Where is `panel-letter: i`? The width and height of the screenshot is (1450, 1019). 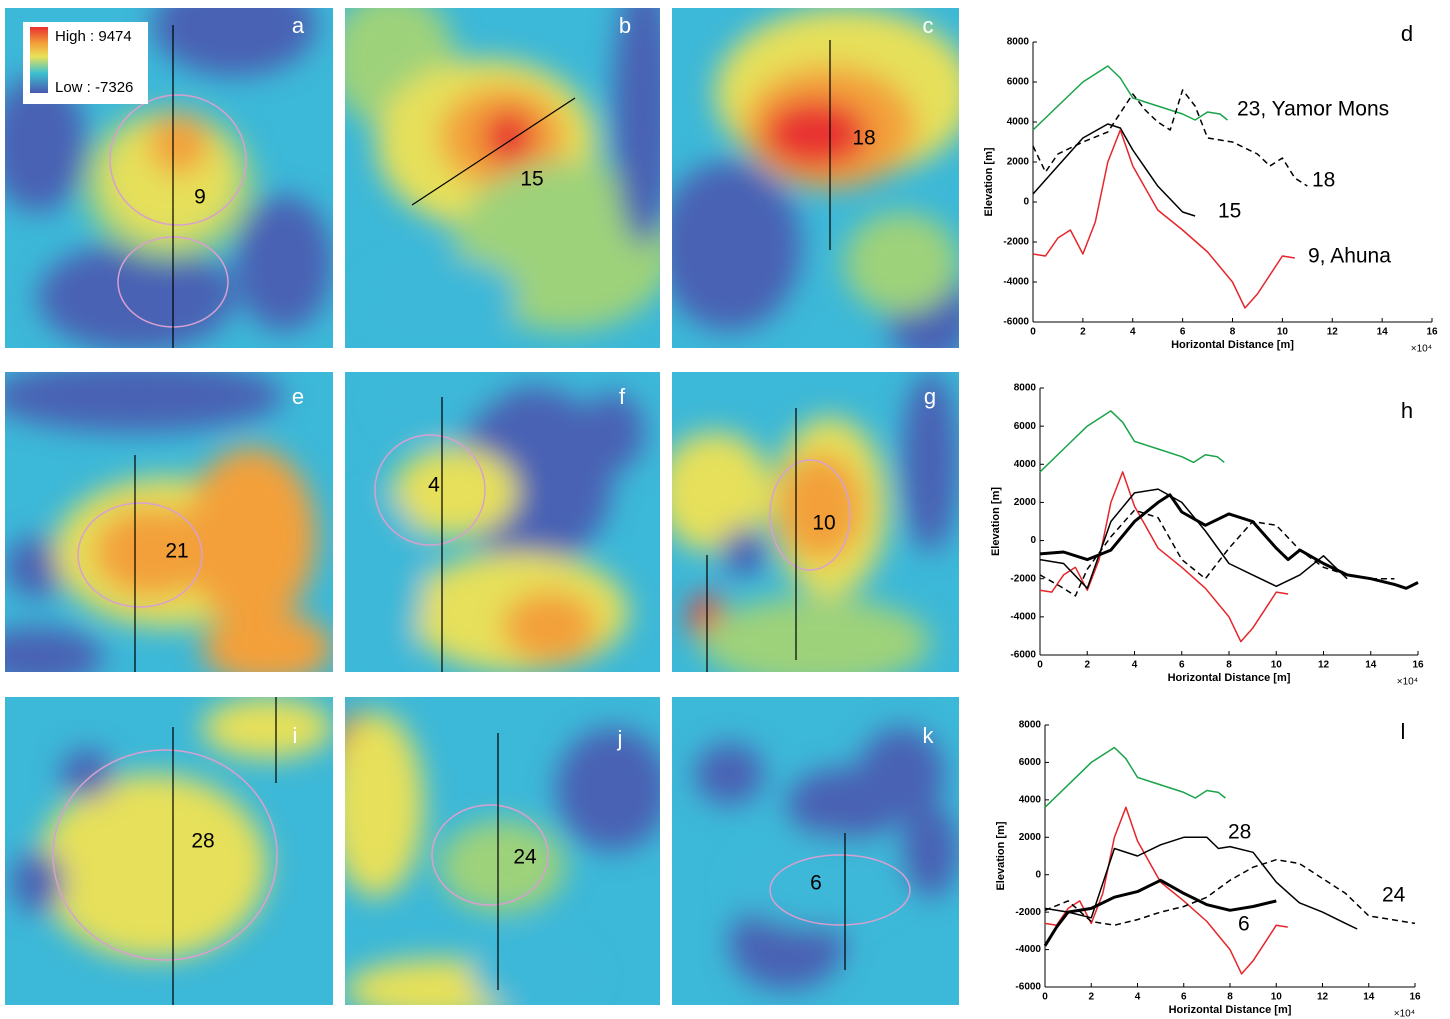 panel-letter: i is located at coordinates (295, 735).